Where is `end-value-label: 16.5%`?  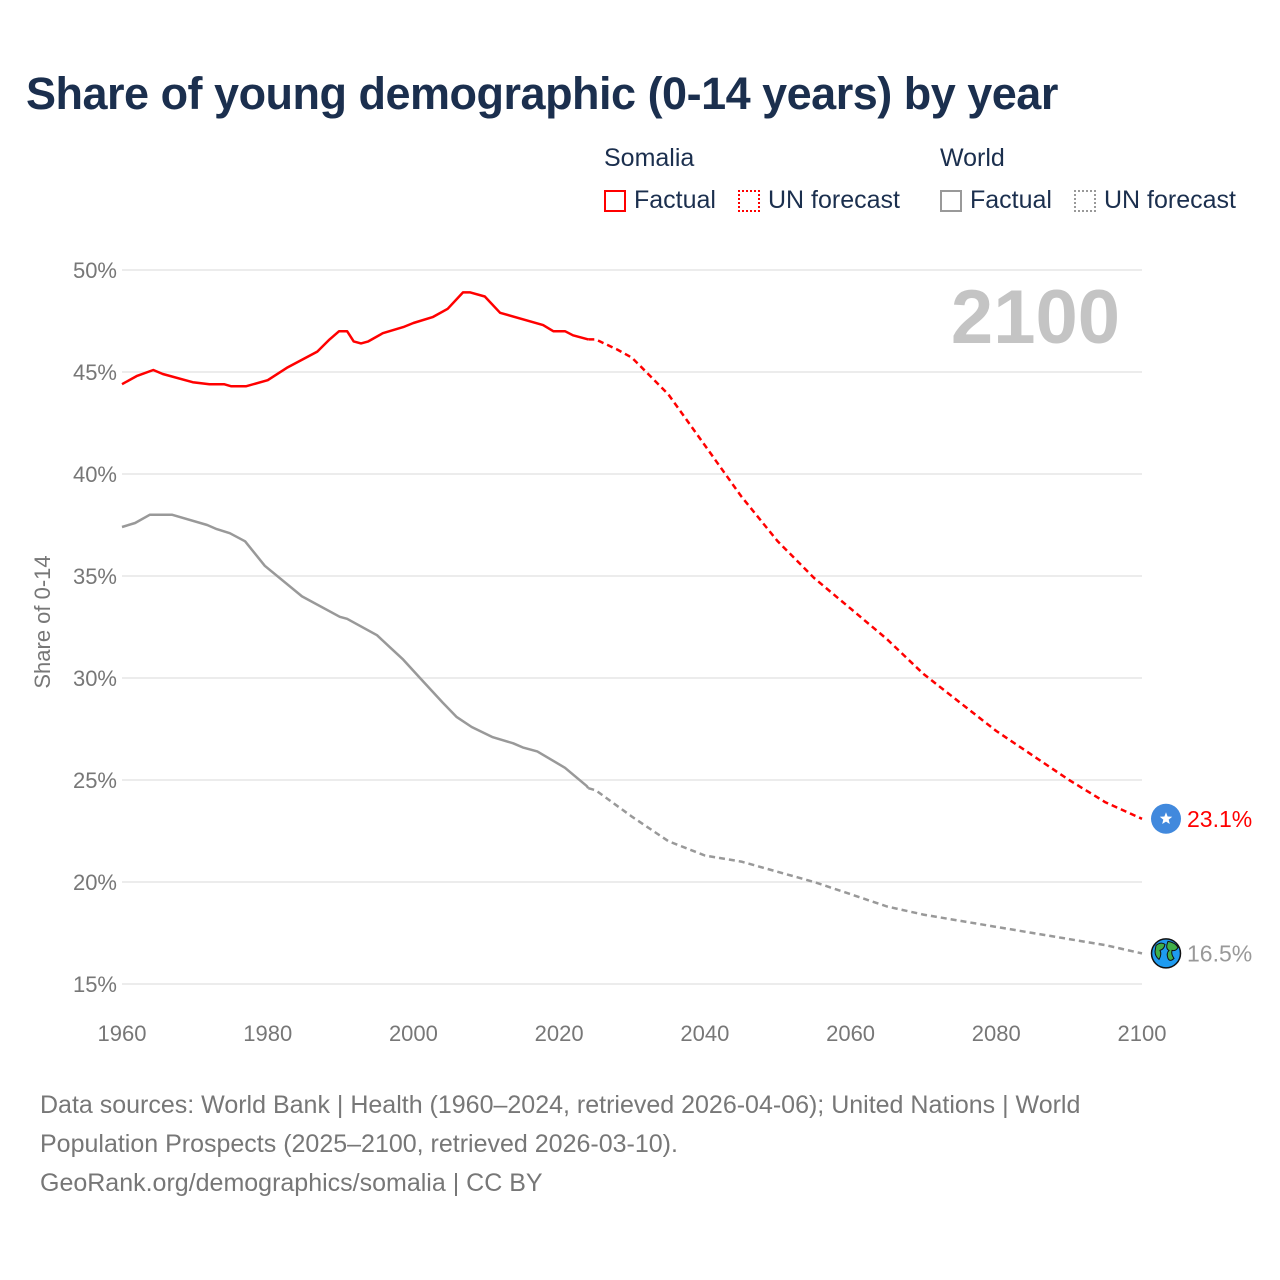
end-value-label: 16.5% is located at coordinates (1219, 953).